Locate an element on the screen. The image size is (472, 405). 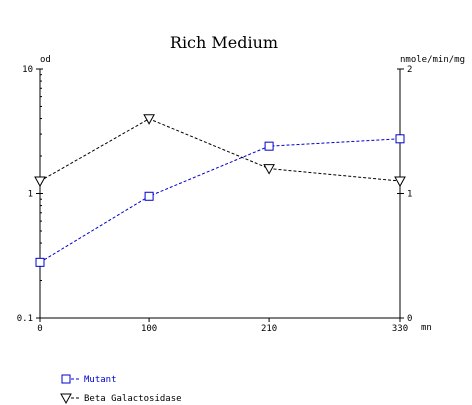
legend: Mutant Beta Galactosidase is located at coordinates (121, 389).